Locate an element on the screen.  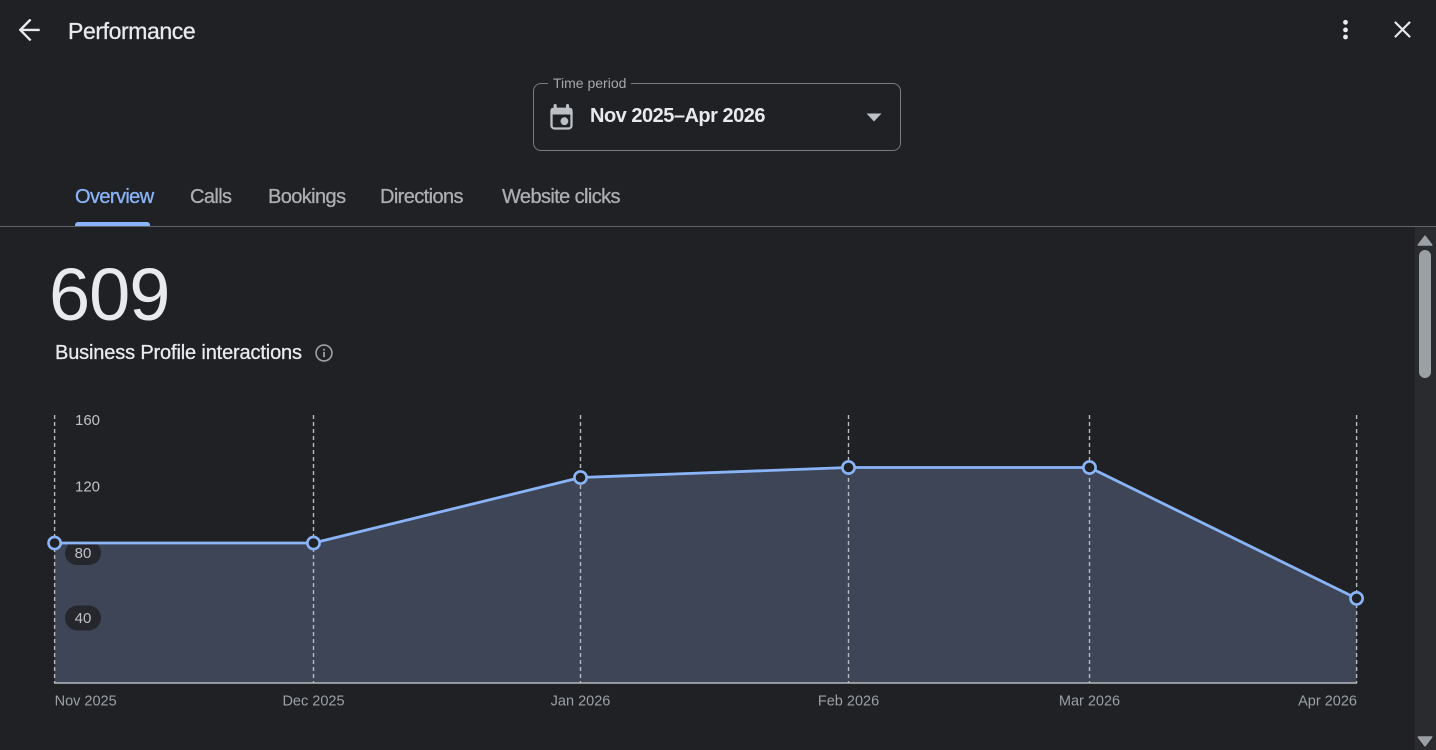
svg-text: 40 is located at coordinates (83, 618).